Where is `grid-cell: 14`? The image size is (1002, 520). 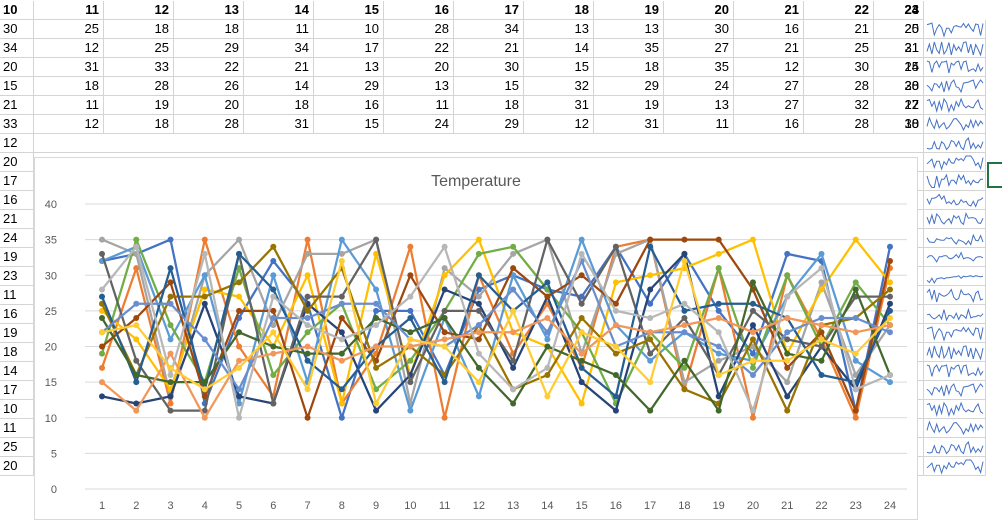
grid-cell: 14 is located at coordinates (279, 86).